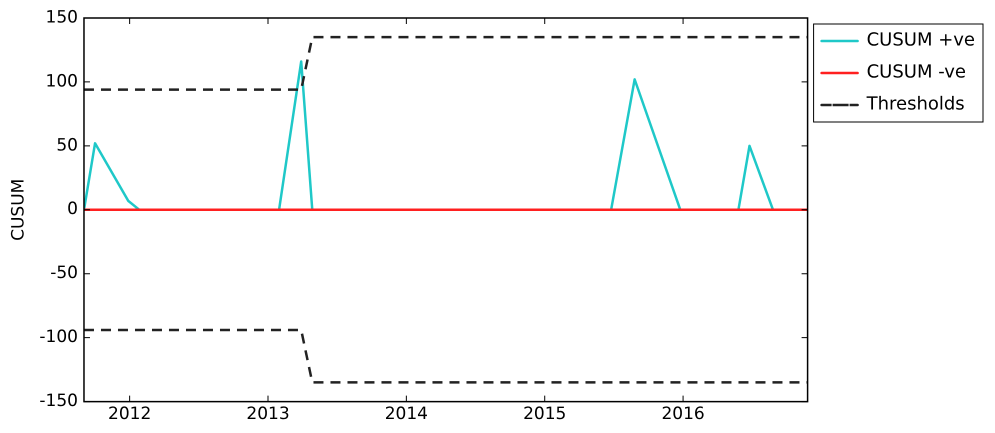  I want to click on y-tick-label: -50, so click(64, 273).